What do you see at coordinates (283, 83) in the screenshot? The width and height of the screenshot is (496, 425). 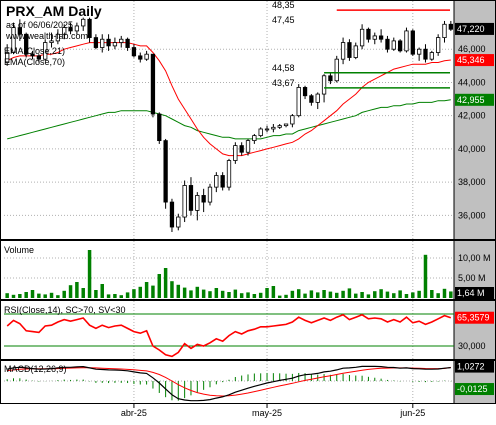 I see `level-label: 43,67` at bounding box center [283, 83].